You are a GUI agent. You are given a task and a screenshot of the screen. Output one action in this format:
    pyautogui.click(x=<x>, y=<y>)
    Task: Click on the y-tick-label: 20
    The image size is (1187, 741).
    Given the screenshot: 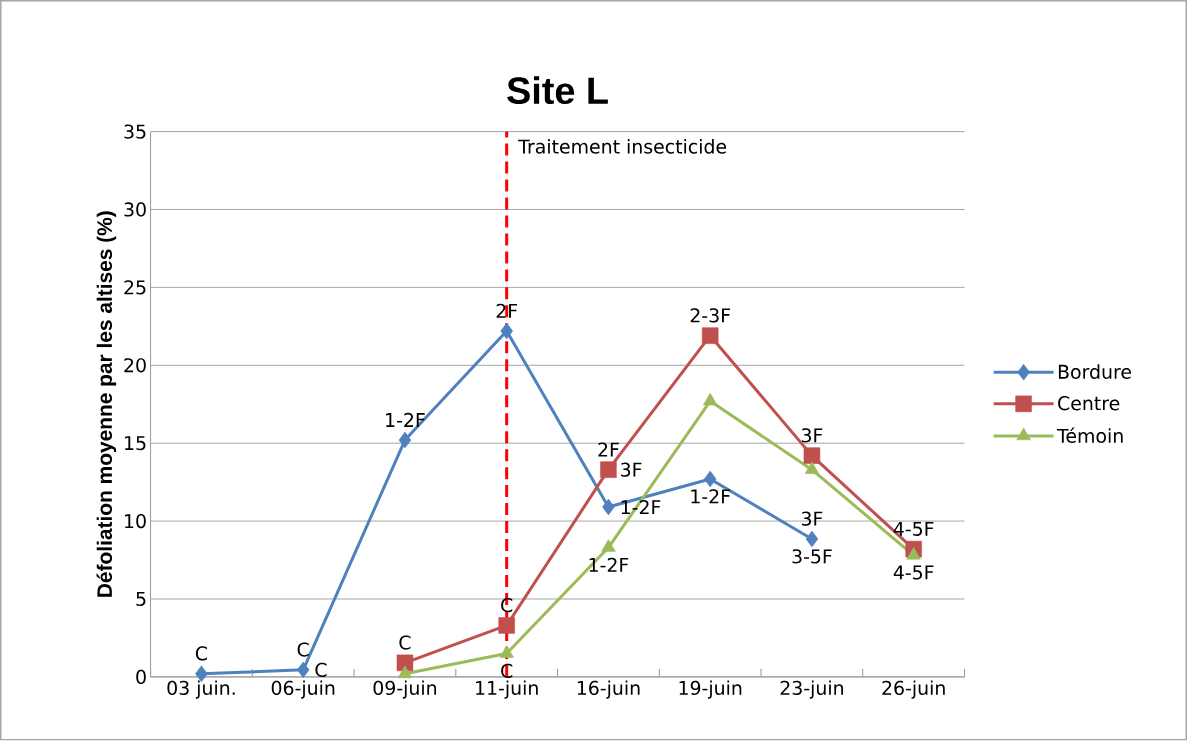 What is the action you would take?
    pyautogui.click(x=135, y=365)
    